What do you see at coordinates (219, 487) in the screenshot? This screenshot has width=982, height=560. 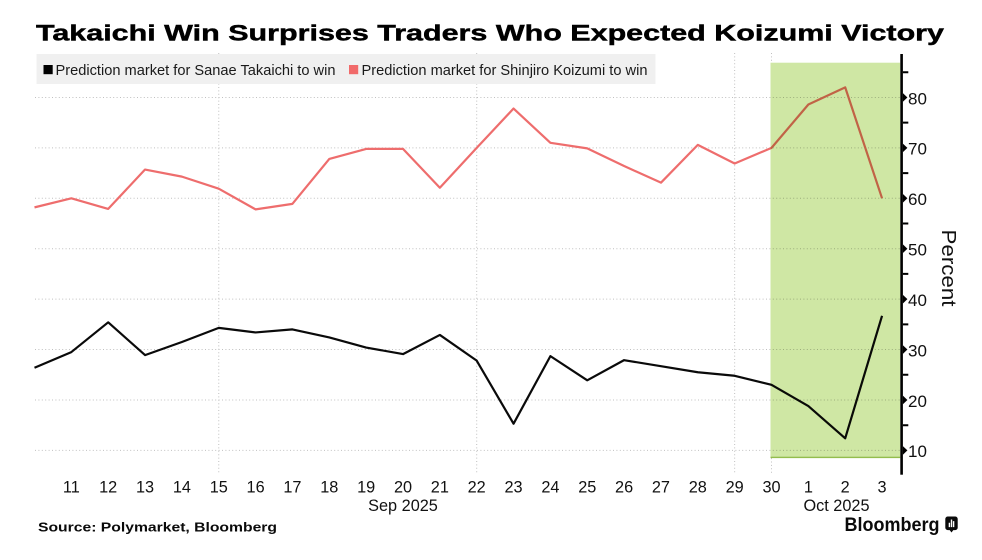 I see `svg-text: 15` at bounding box center [219, 487].